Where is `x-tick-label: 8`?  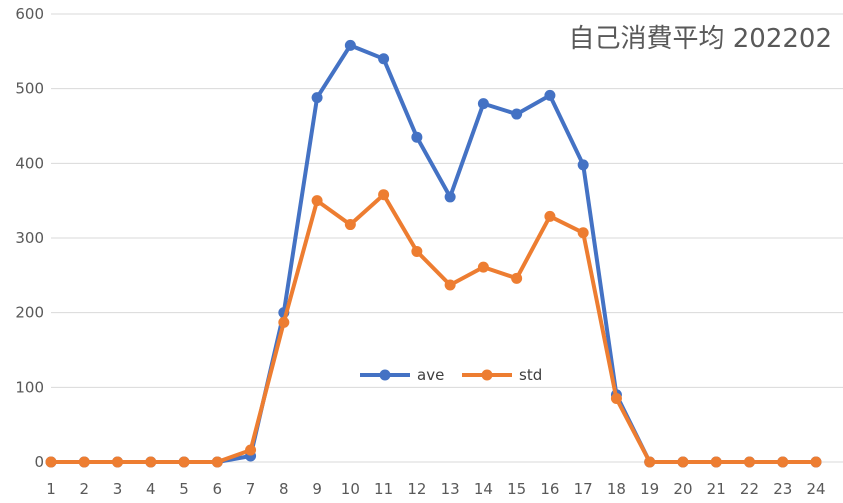
x-tick-label: 8 is located at coordinates (284, 489).